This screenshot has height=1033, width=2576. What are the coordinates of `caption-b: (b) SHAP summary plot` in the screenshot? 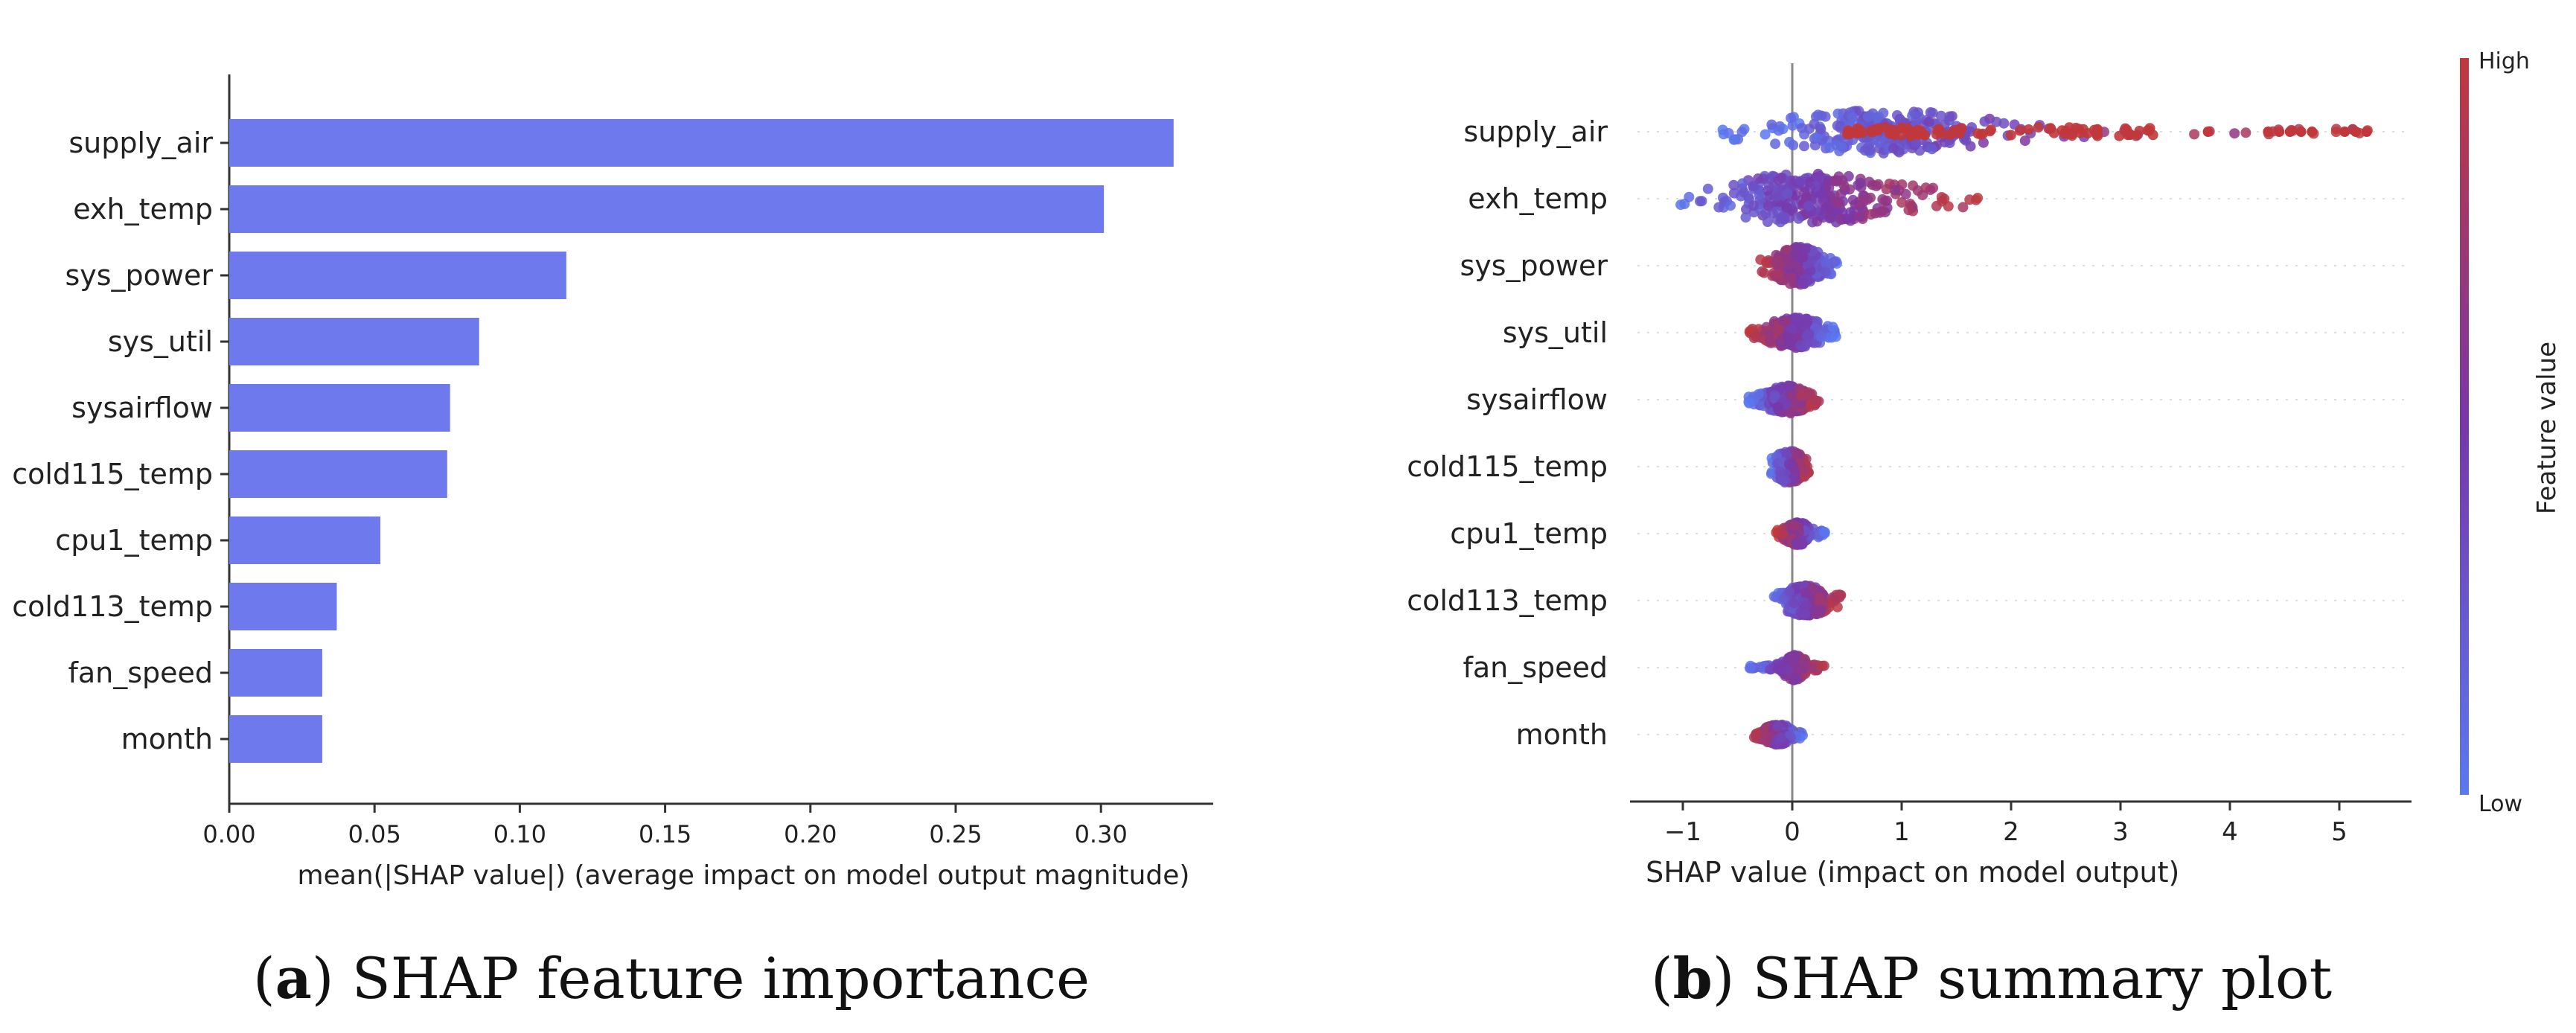 It's located at (1992, 978).